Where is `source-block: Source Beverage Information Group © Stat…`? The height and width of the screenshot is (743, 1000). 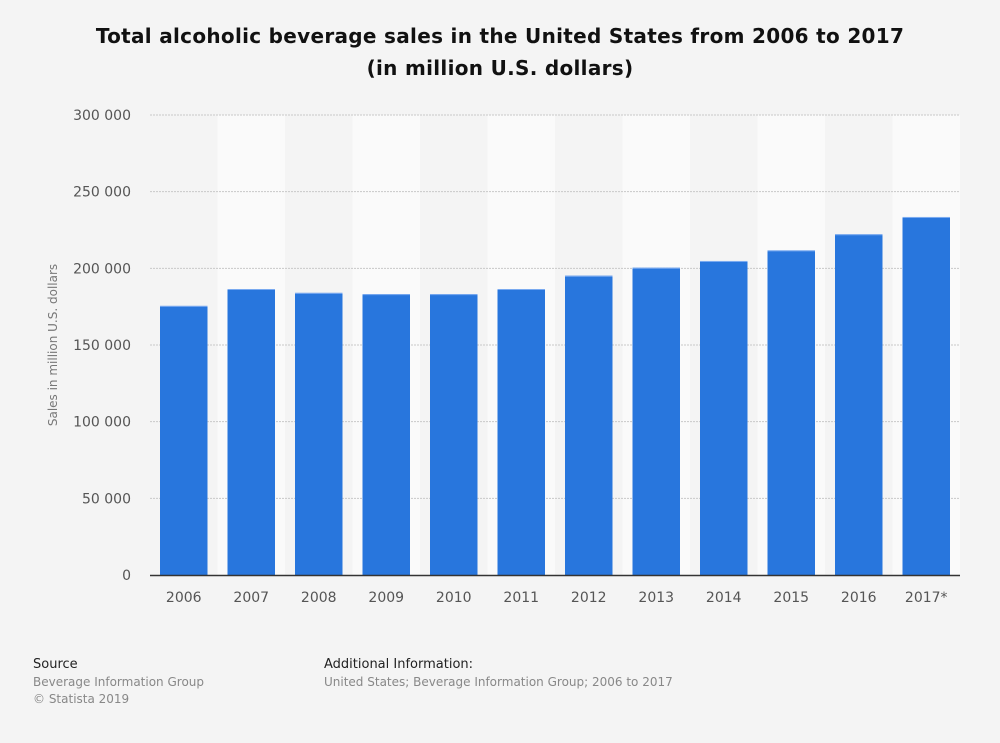
source-block: Source Beverage Information Group © Stat… is located at coordinates (118, 682).